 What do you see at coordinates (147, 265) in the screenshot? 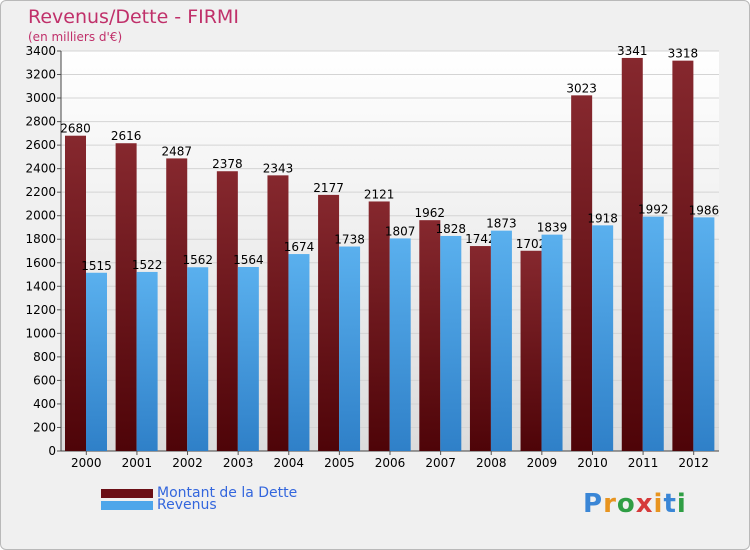
I see `data-label-revenus: 1522` at bounding box center [147, 265].